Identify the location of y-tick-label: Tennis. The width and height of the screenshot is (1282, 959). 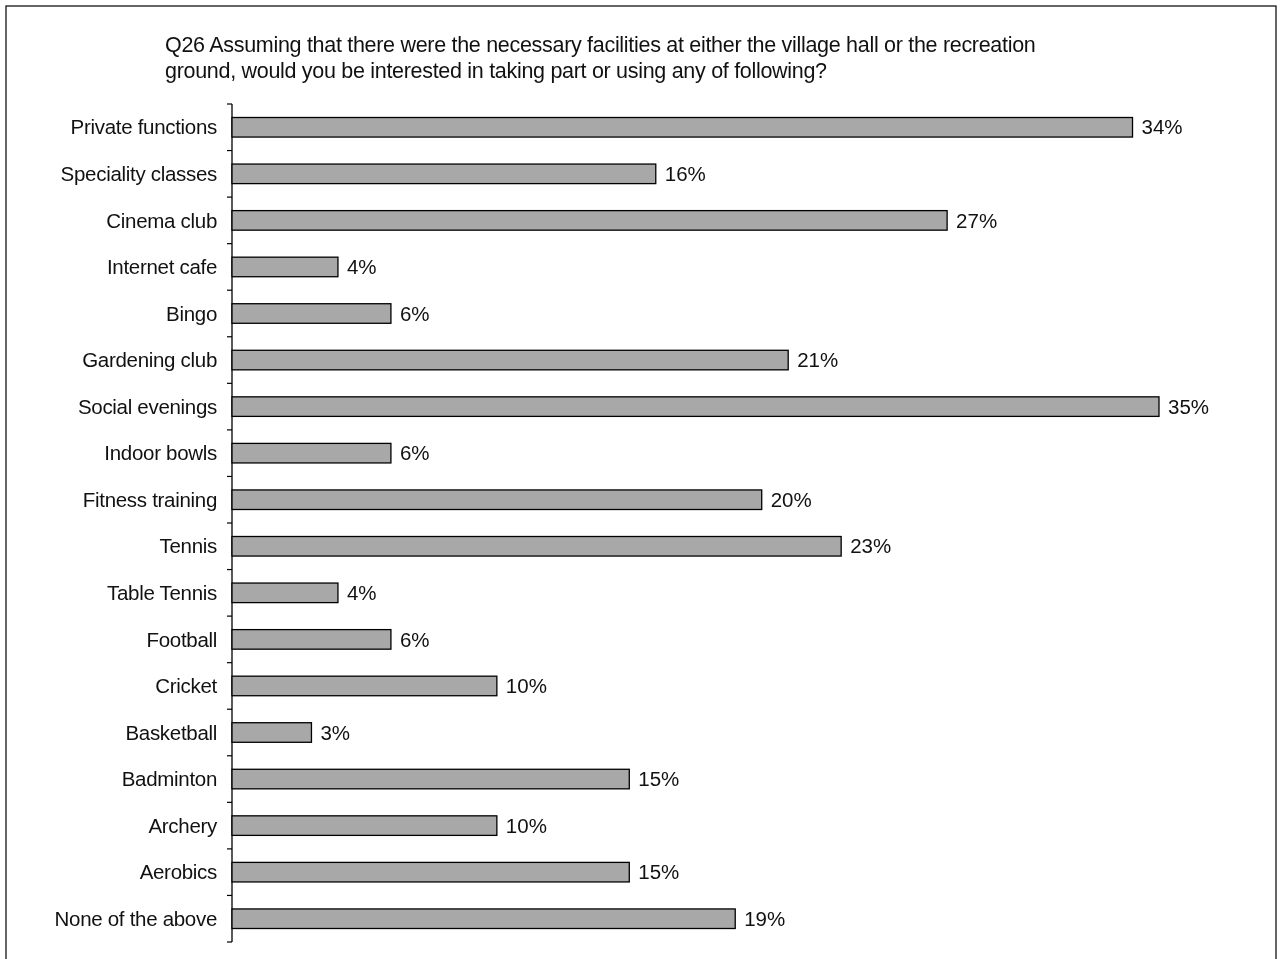
(188, 546).